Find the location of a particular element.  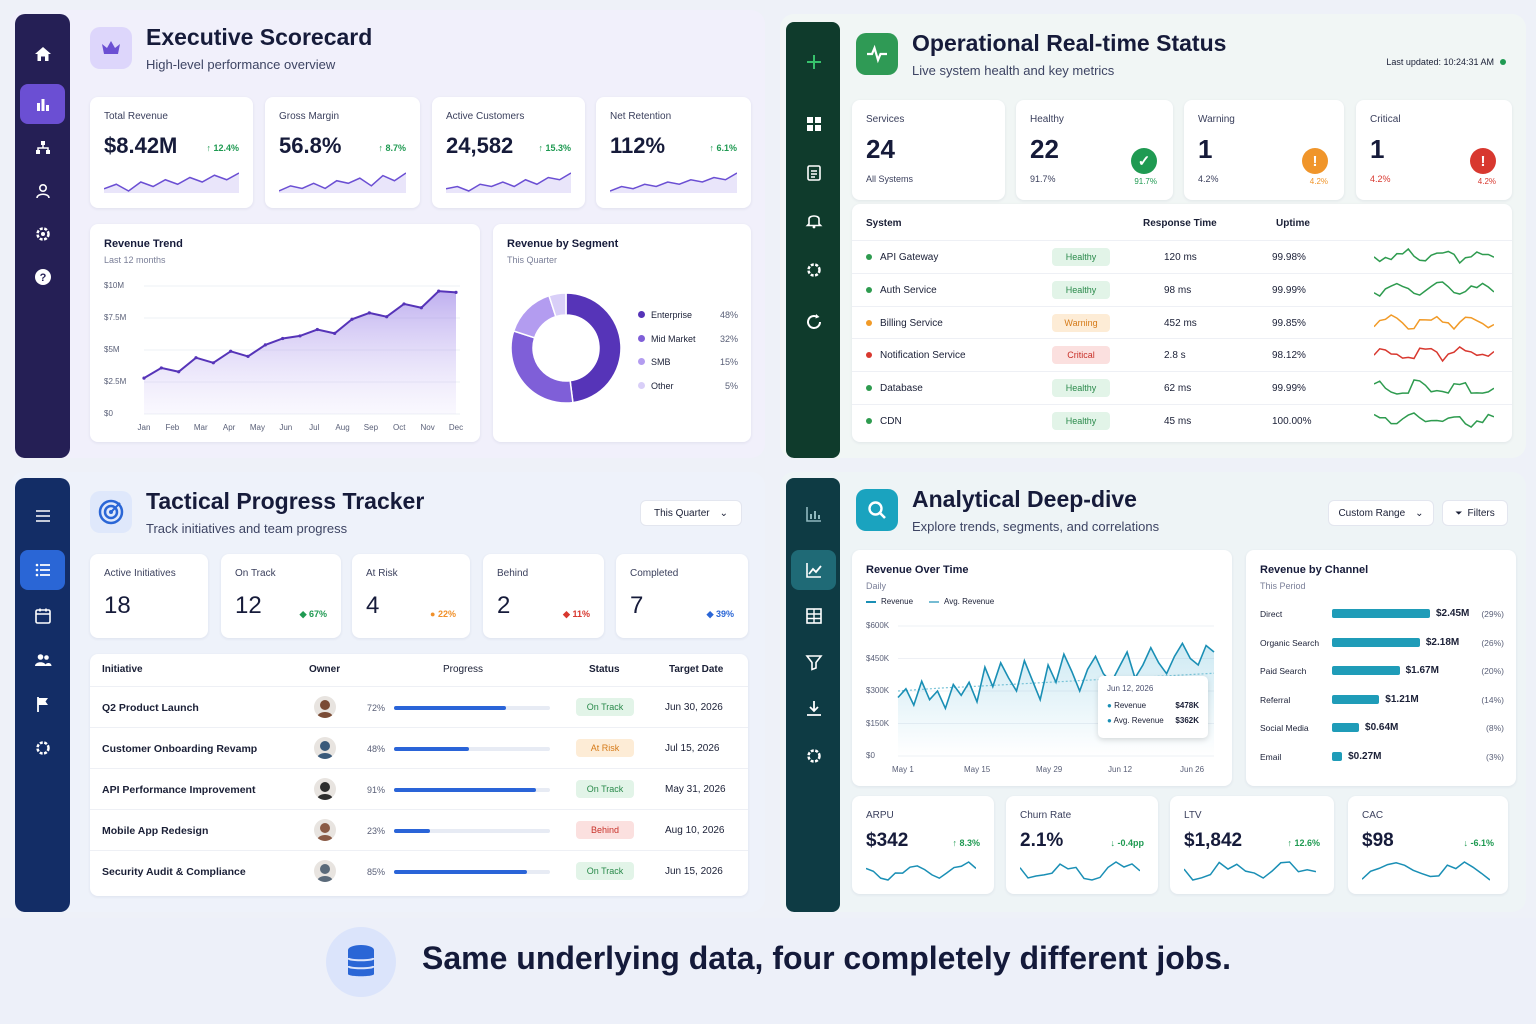

kpi-label: CAC is located at coordinates (1373, 815).